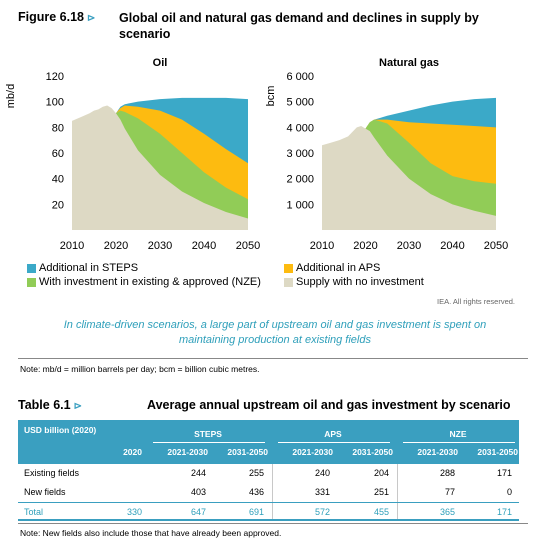 The height and width of the screenshot is (541, 541). I want to click on figure-arrow-icon: ⊳, so click(91, 18).